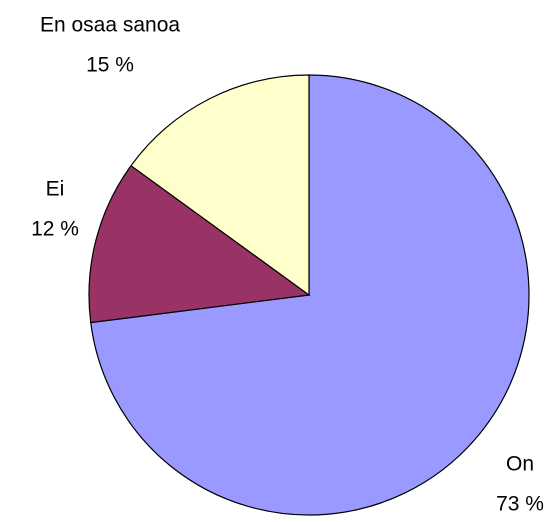  I want to click on slice-value-label: 73 %, so click(520, 504).